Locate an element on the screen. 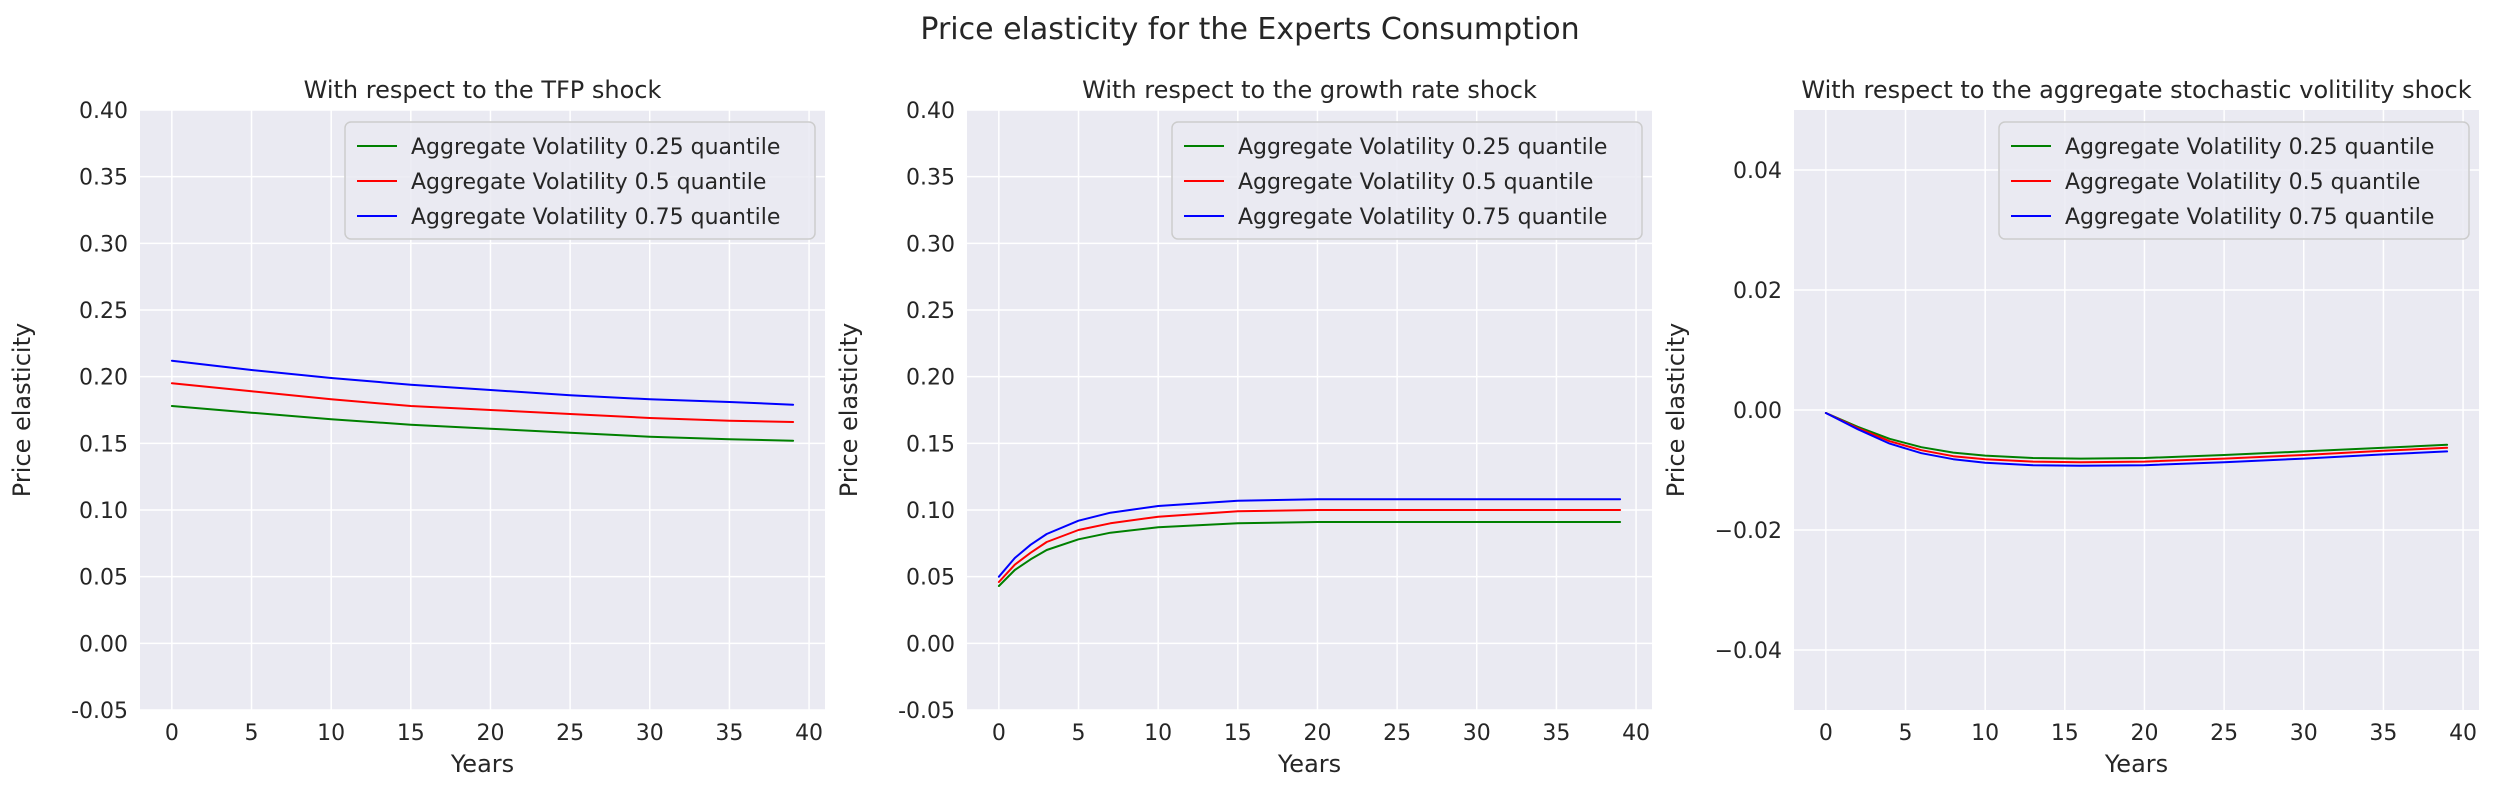  y-tick-label: 0.02 is located at coordinates (1757, 291).